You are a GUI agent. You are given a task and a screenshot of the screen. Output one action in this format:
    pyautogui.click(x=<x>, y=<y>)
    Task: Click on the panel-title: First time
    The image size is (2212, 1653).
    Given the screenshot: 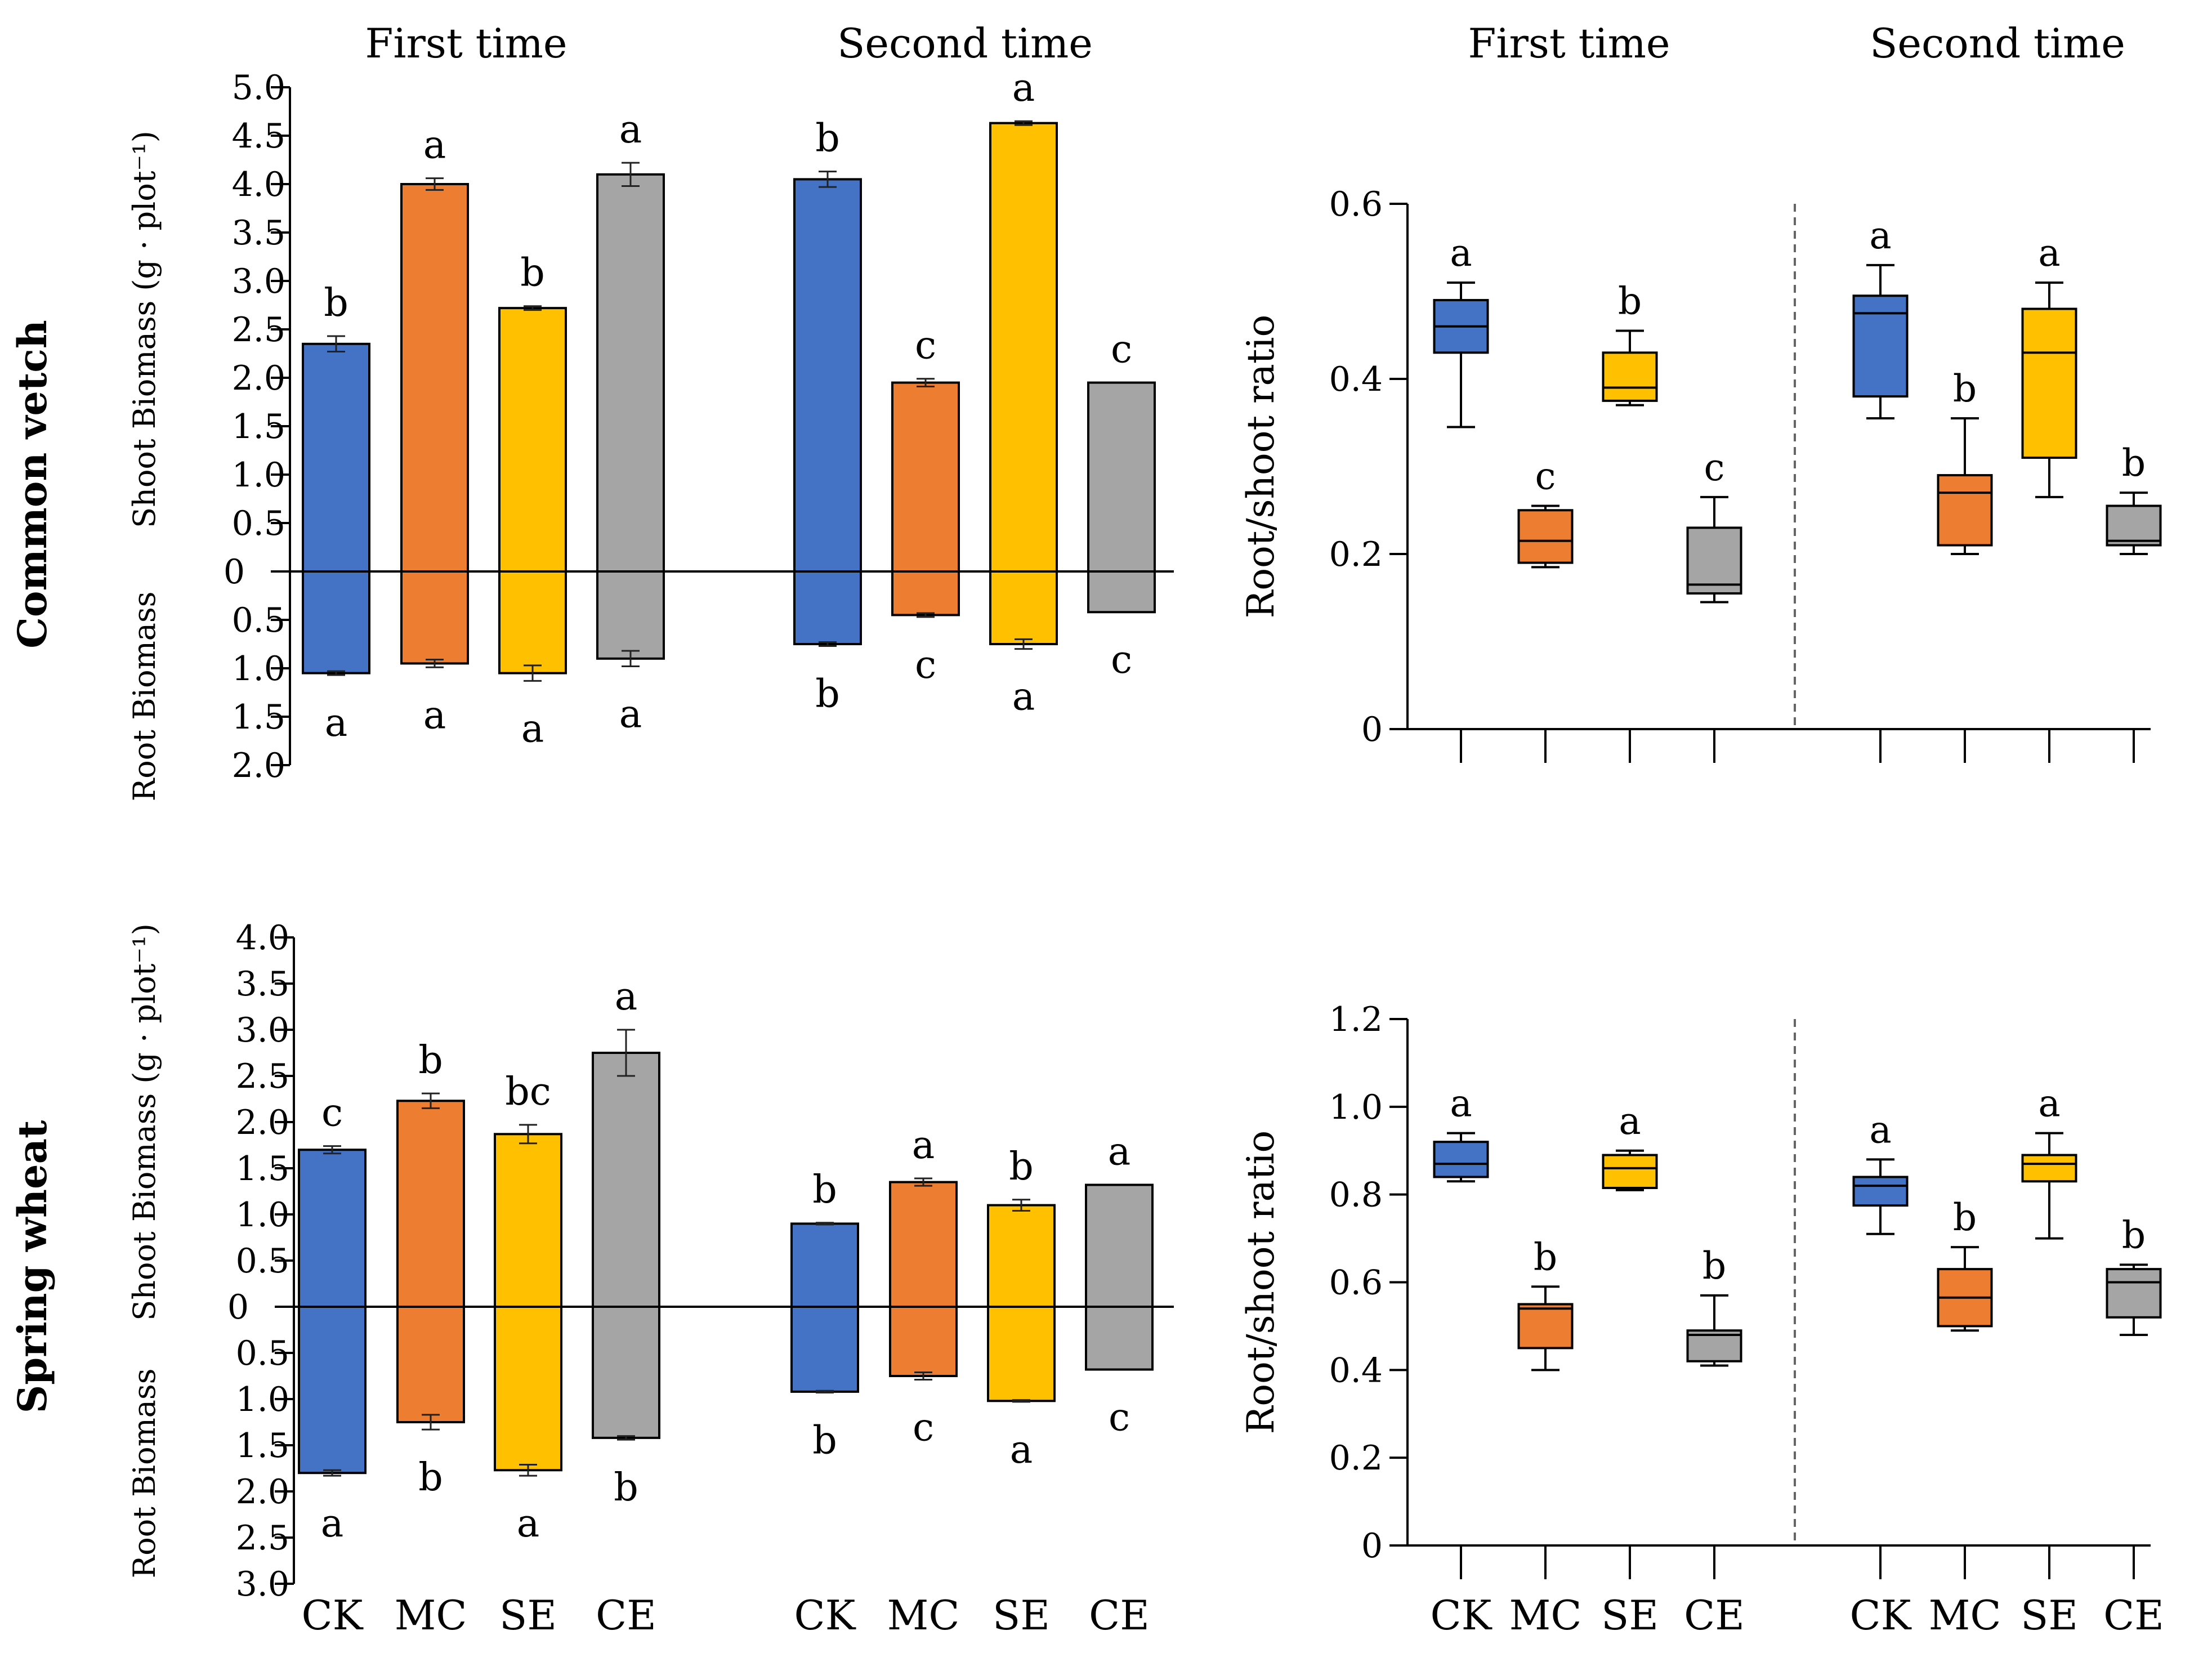 What is the action you would take?
    pyautogui.click(x=1569, y=44)
    